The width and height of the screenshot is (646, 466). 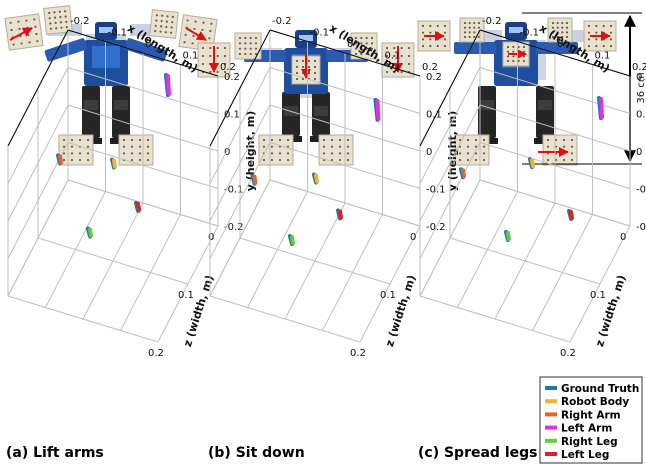 What do you see at coordinates (595, 402) in the screenshot?
I see `legend-entry: Robot Body` at bounding box center [595, 402].